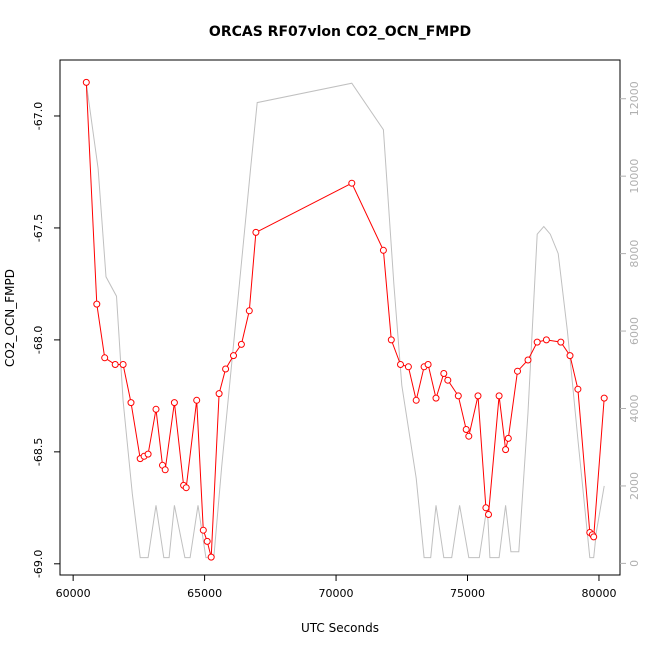 The height and width of the screenshot is (650, 650). Describe the element at coordinates (38, 452) in the screenshot. I see `y-tick-label: -68.5` at that location.